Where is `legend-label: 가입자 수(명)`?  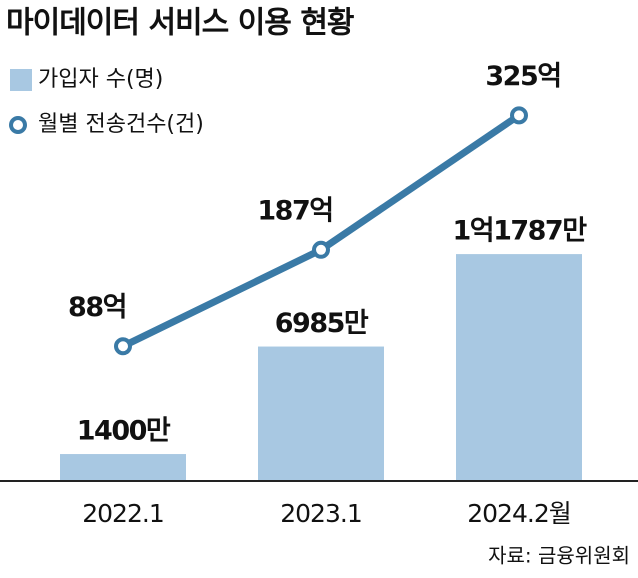
legend-label: 가입자 수(명) is located at coordinates (100, 79).